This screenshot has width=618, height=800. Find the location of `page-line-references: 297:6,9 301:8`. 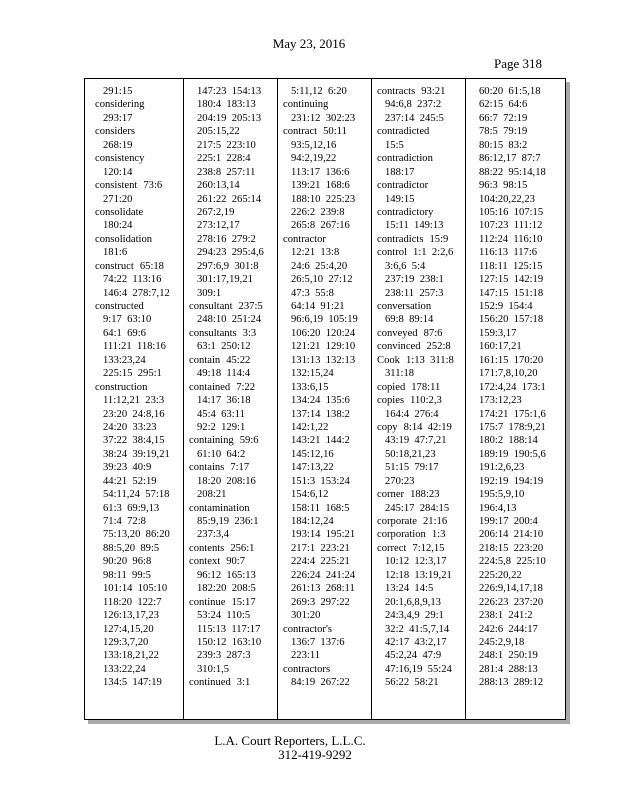

page-line-references: 297:6,9 301:8 is located at coordinates (228, 266).